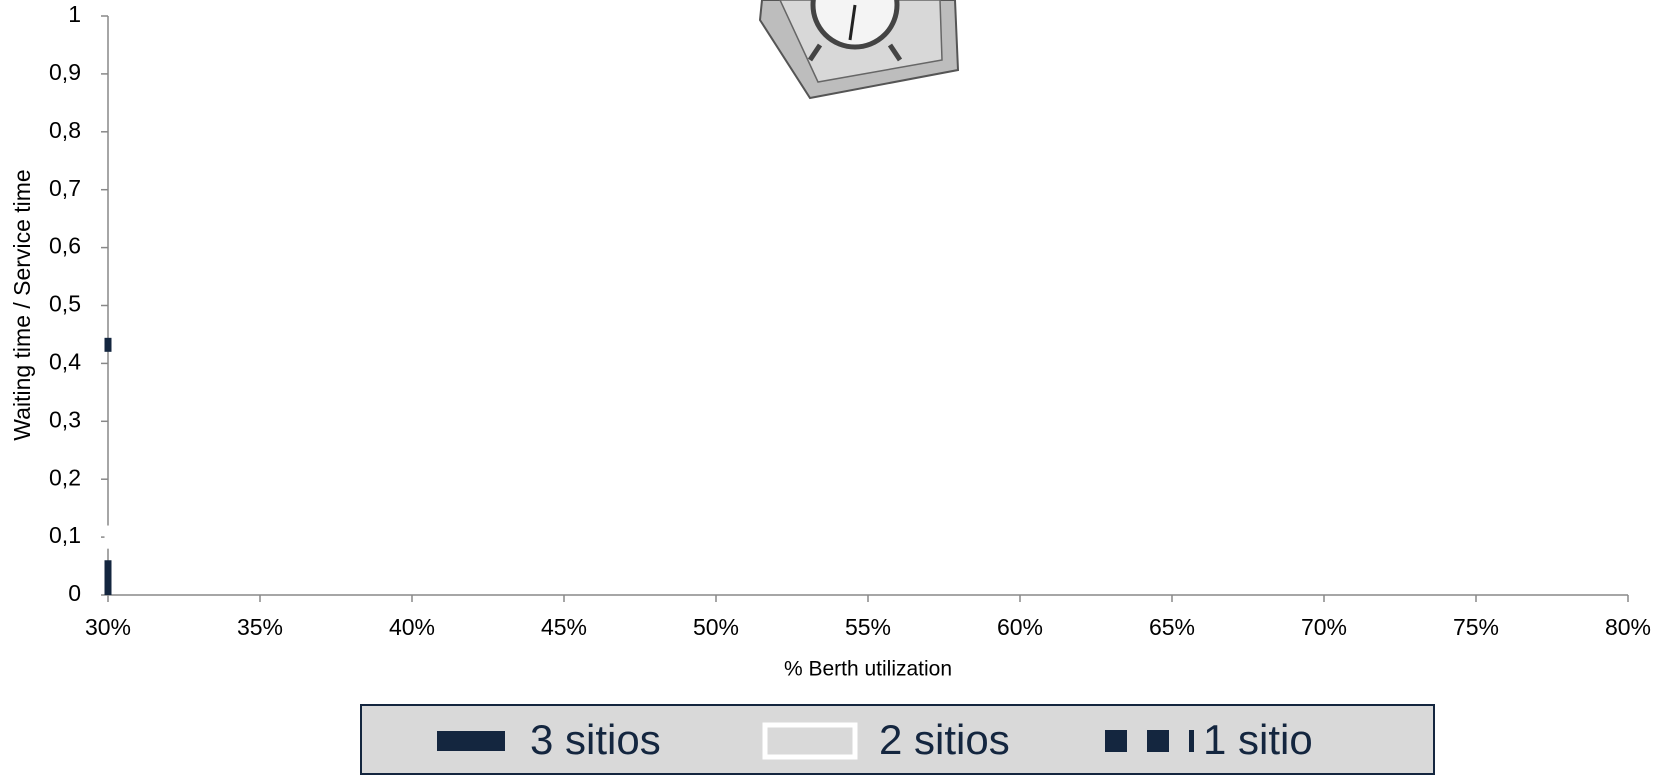 The width and height of the screenshot is (1675, 775). What do you see at coordinates (65, 477) in the screenshot?
I see `y-tick-label: 0,2` at bounding box center [65, 477].